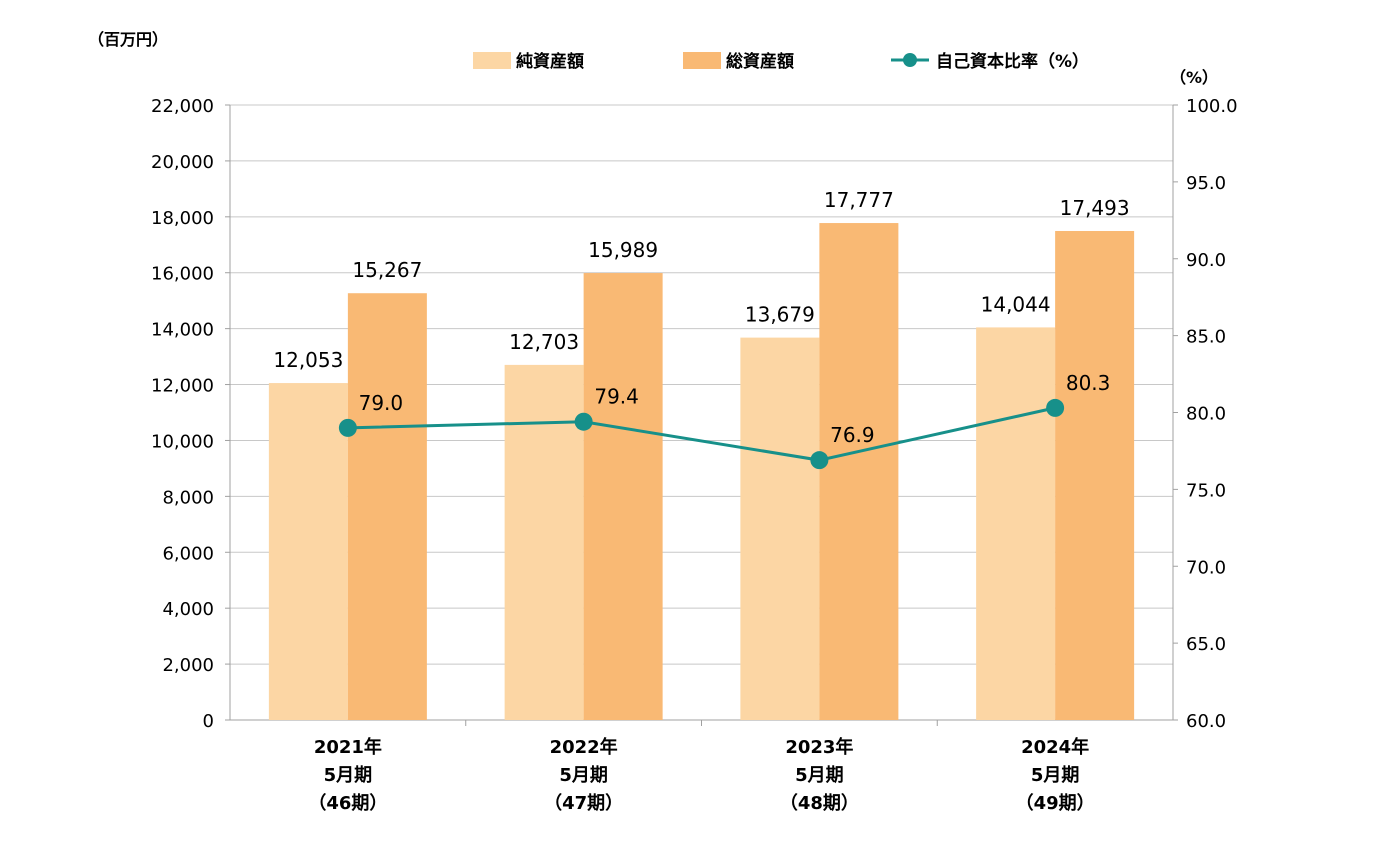 The height and width of the screenshot is (846, 1385). What do you see at coordinates (859, 200) in the screenshot?
I see `bar-data-label: 17,777` at bounding box center [859, 200].